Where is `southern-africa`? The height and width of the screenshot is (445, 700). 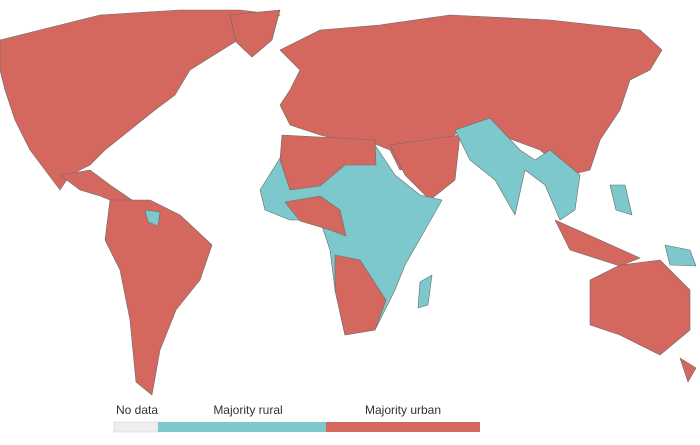 southern-africa is located at coordinates (360, 295).